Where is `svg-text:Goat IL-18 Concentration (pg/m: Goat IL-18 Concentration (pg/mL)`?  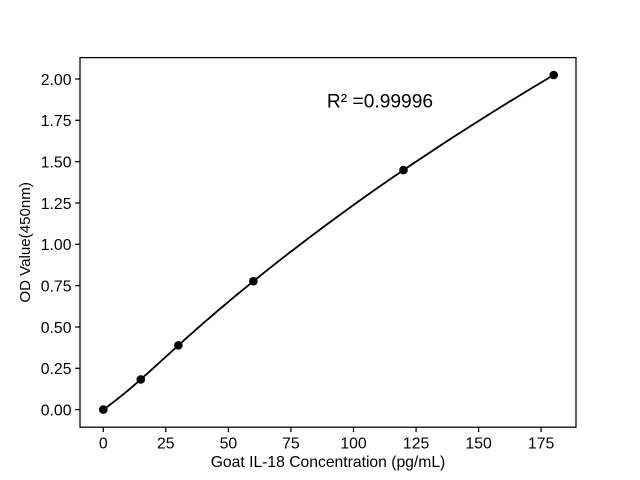
svg-text:Goat IL-18 Concentration (pg/m: Goat IL-18 Concentration (pg/mL) is located at coordinates (328, 462).